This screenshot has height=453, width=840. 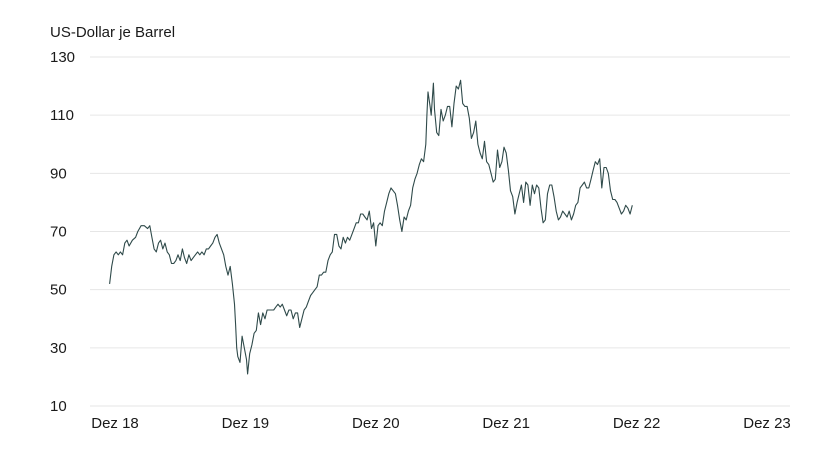 What do you see at coordinates (441, 423) in the screenshot?
I see `x-tick-labels: Dez 18 Dez 19 Dez 20 Dez 21 Dez 22 Dez 23` at bounding box center [441, 423].